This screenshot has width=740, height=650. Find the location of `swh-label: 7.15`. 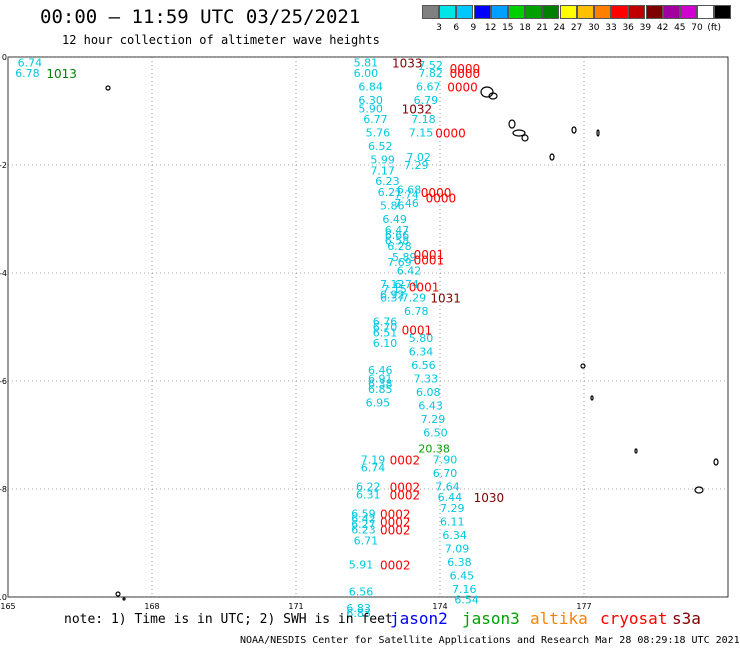

swh-label: 7.15 is located at coordinates (394, 289).